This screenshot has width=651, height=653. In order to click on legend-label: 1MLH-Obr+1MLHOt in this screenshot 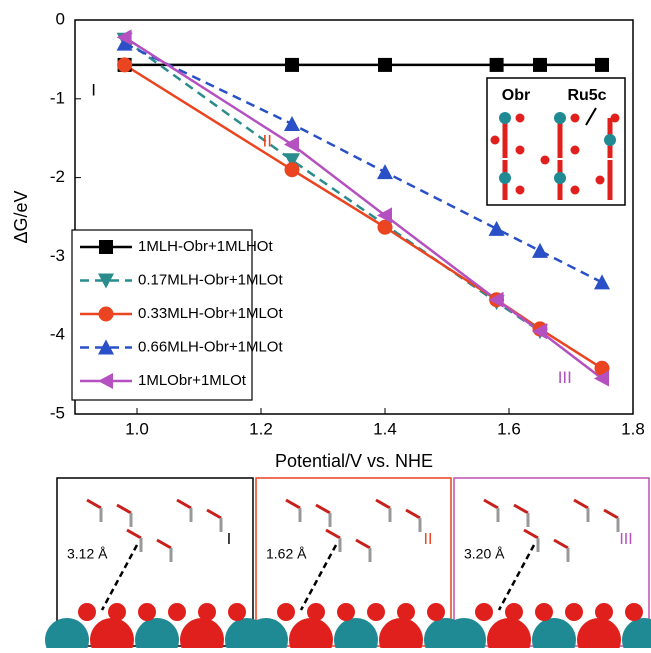, I will do `click(205, 246)`.